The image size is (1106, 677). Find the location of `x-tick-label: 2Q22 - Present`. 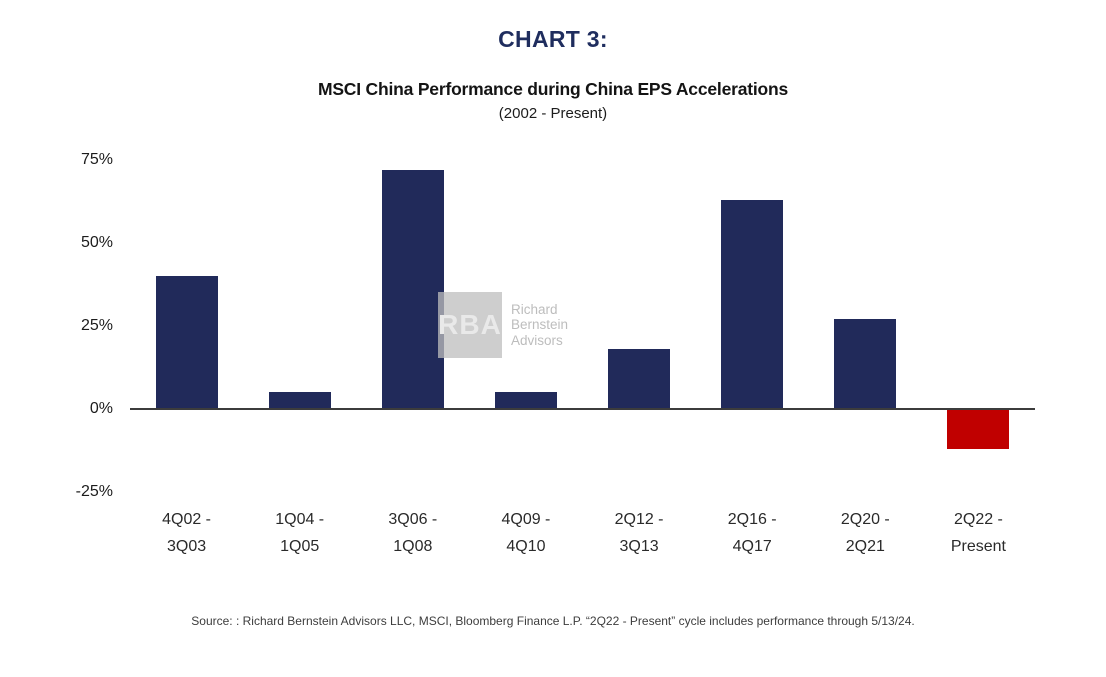

x-tick-label: 2Q22 - Present is located at coordinates (978, 533).